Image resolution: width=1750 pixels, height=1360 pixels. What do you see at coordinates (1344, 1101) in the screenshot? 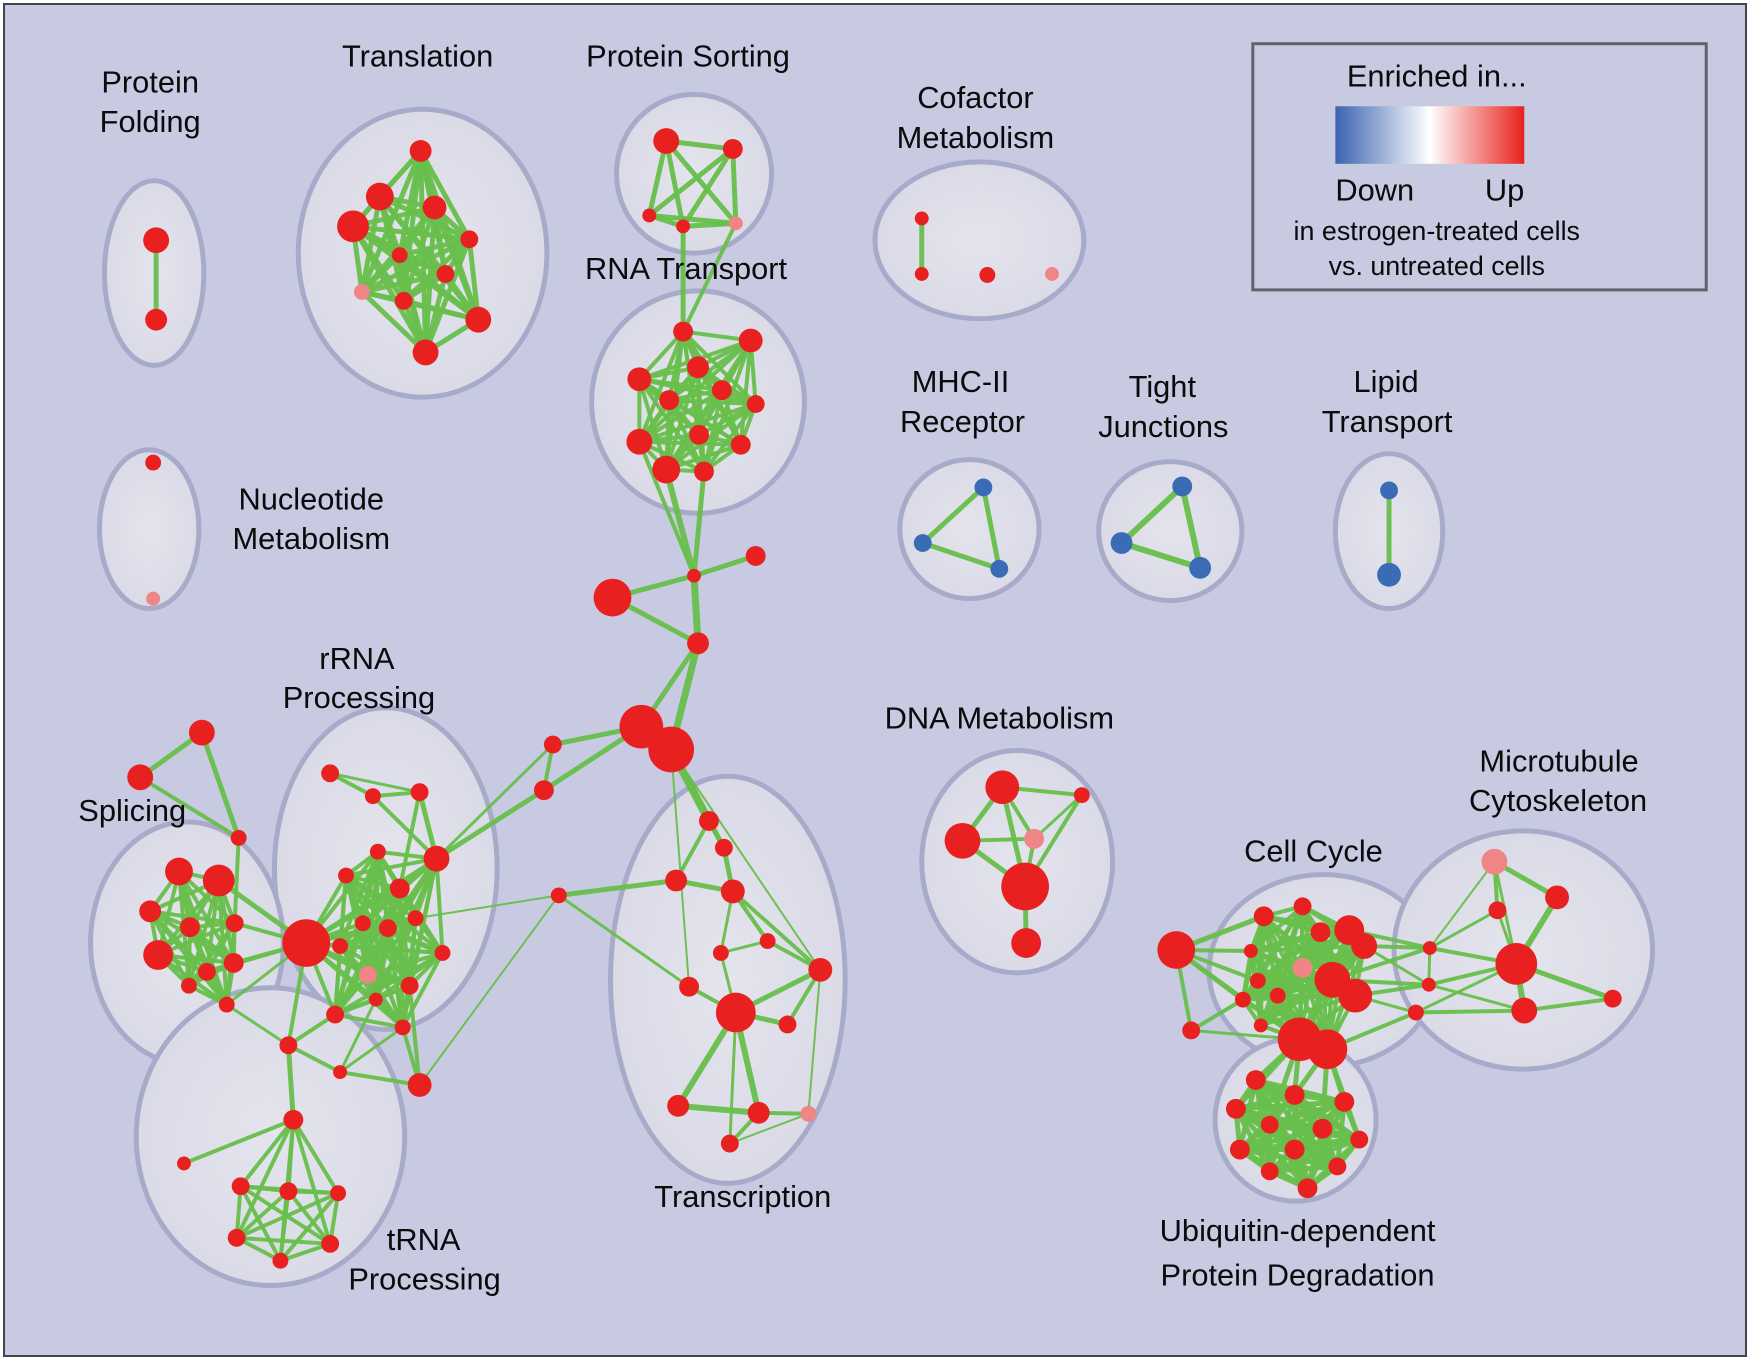
I see `node-ub3` at bounding box center [1344, 1101].